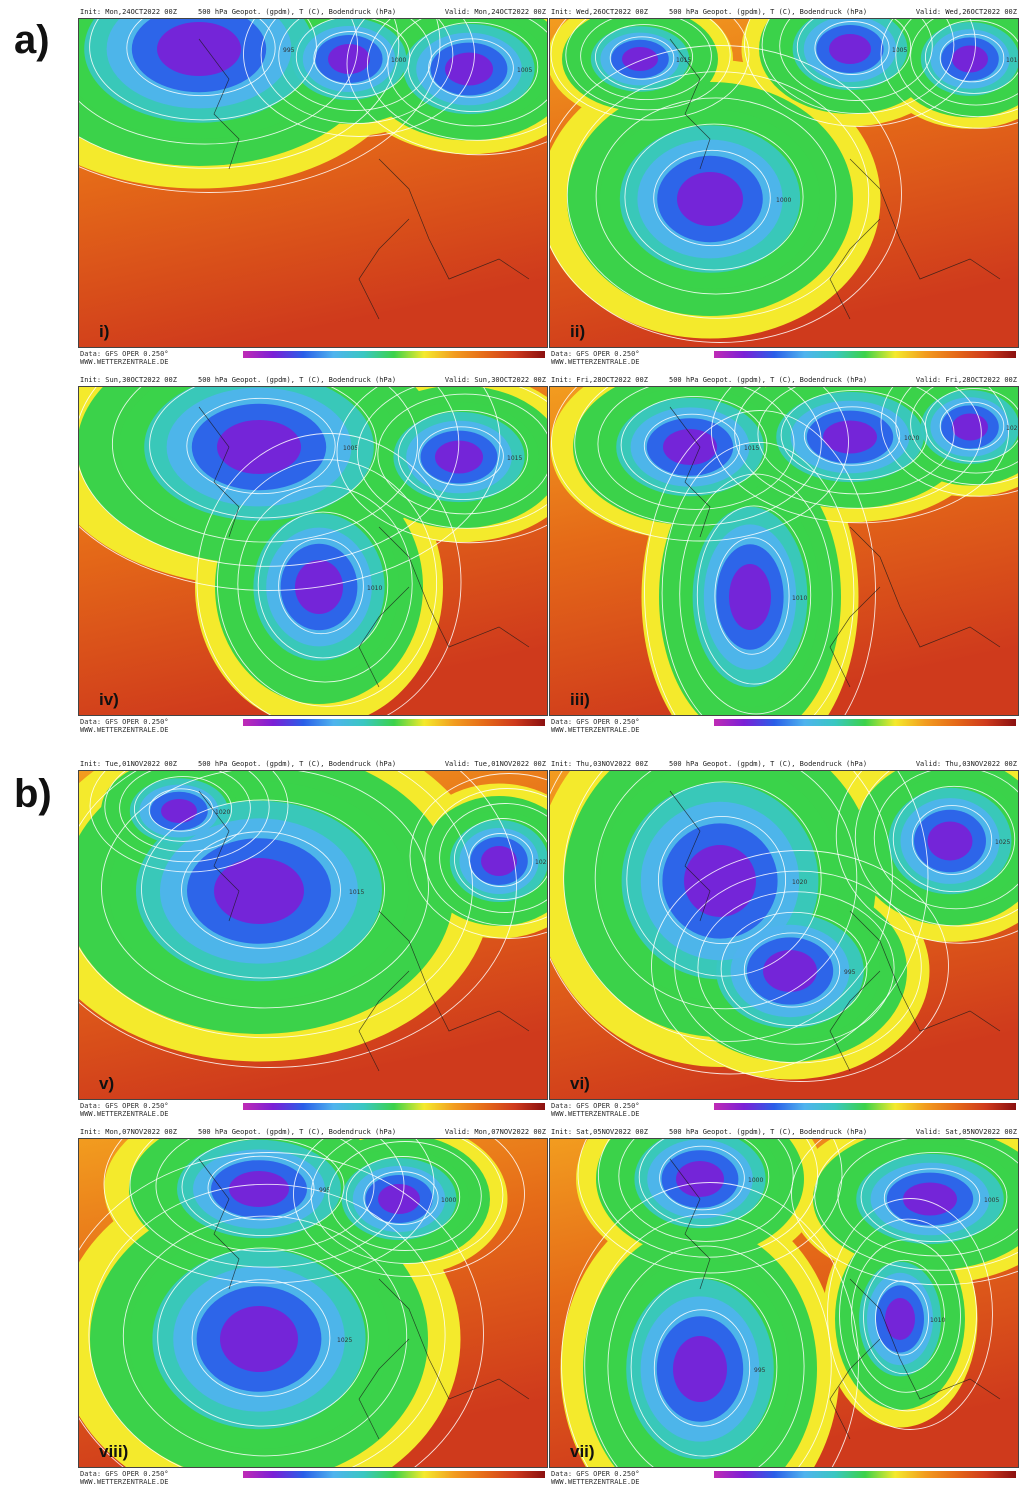 The height and width of the screenshot is (1493, 1020). I want to click on init-time: Init: Fri,28OCT2022 00Z, so click(599, 380).